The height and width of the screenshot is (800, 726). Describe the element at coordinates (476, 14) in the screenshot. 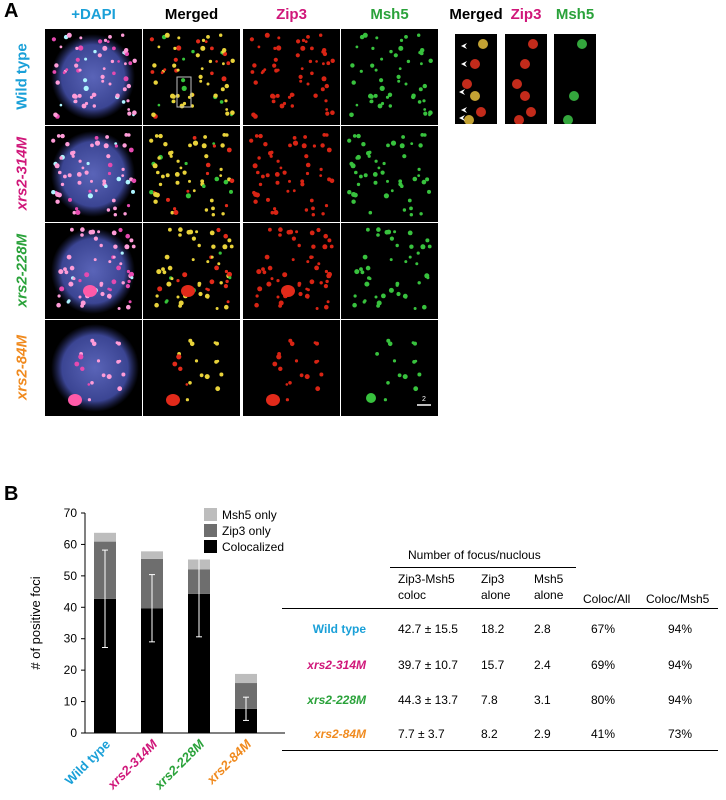

I see `inset-header-merged: Merged` at that location.